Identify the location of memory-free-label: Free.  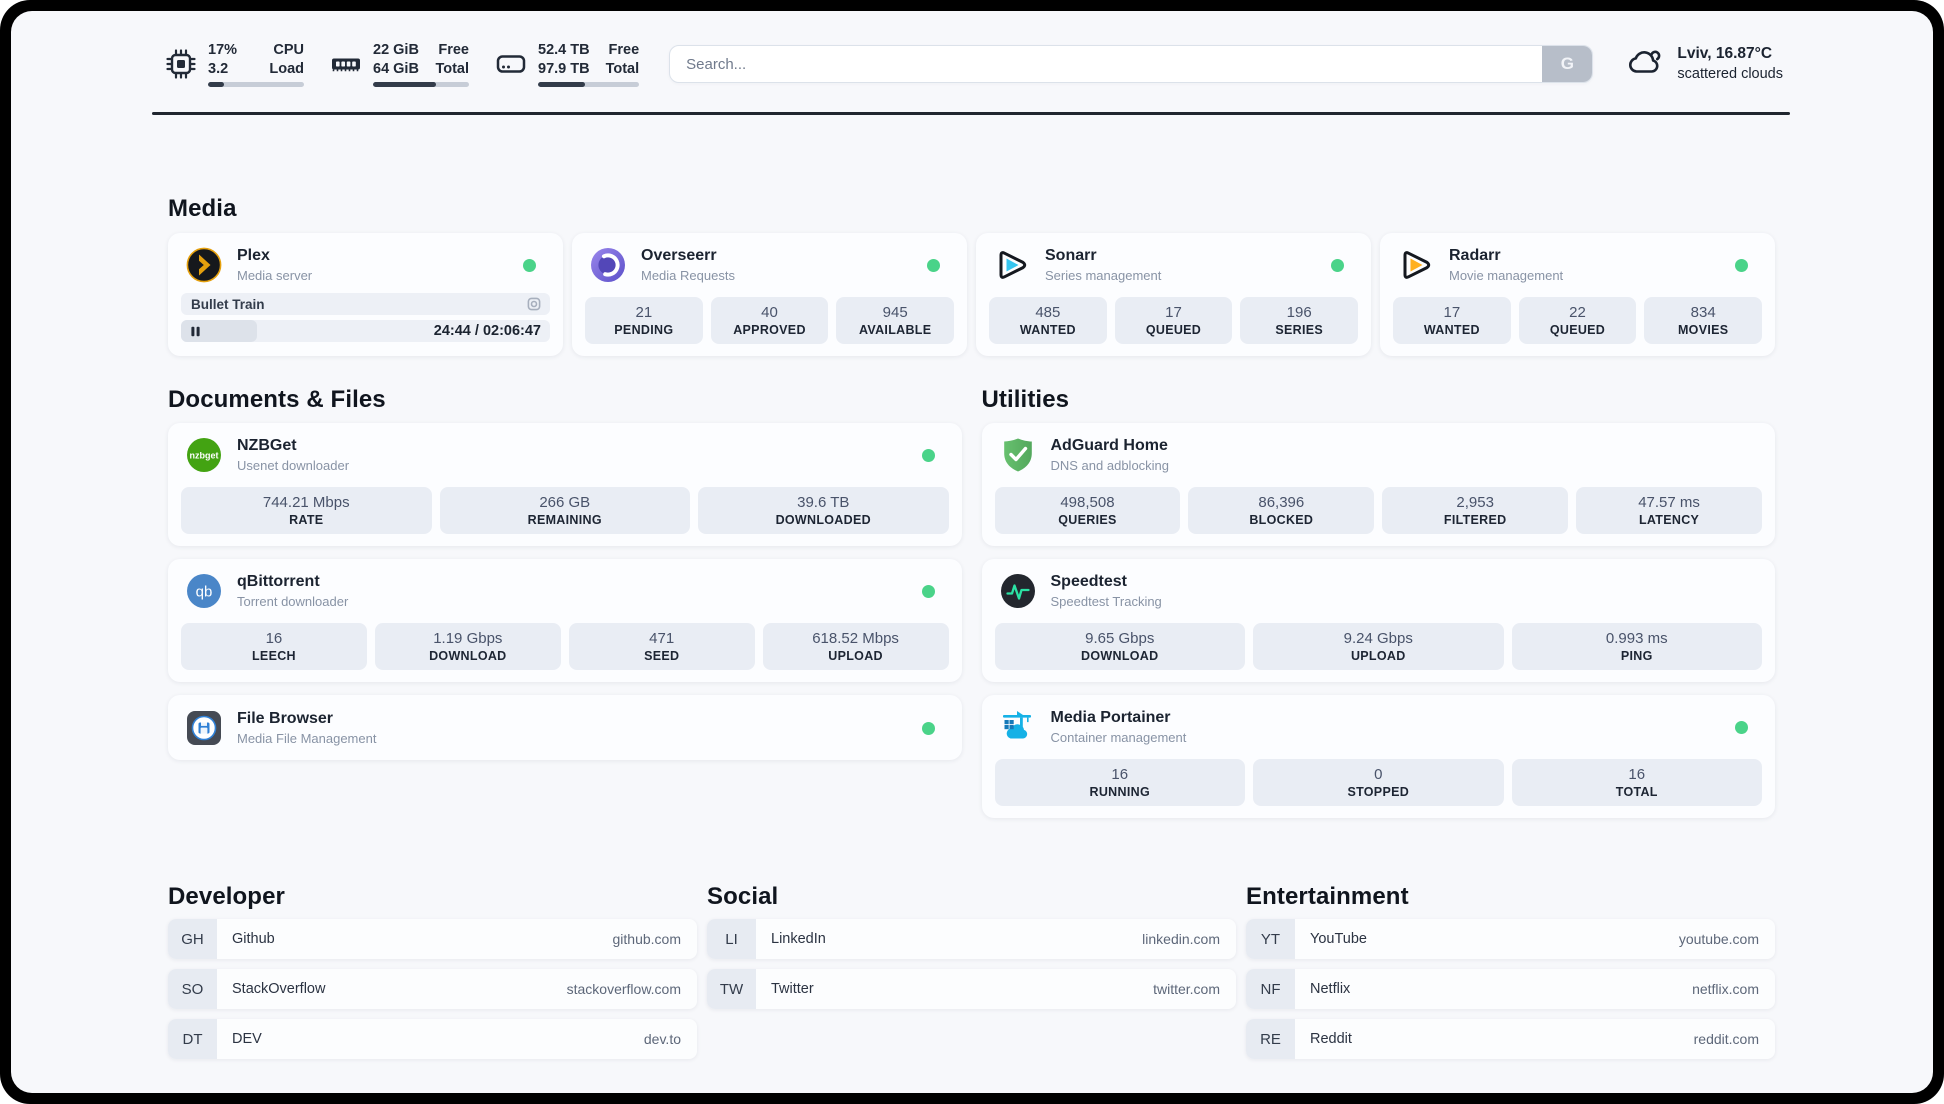
(453, 49).